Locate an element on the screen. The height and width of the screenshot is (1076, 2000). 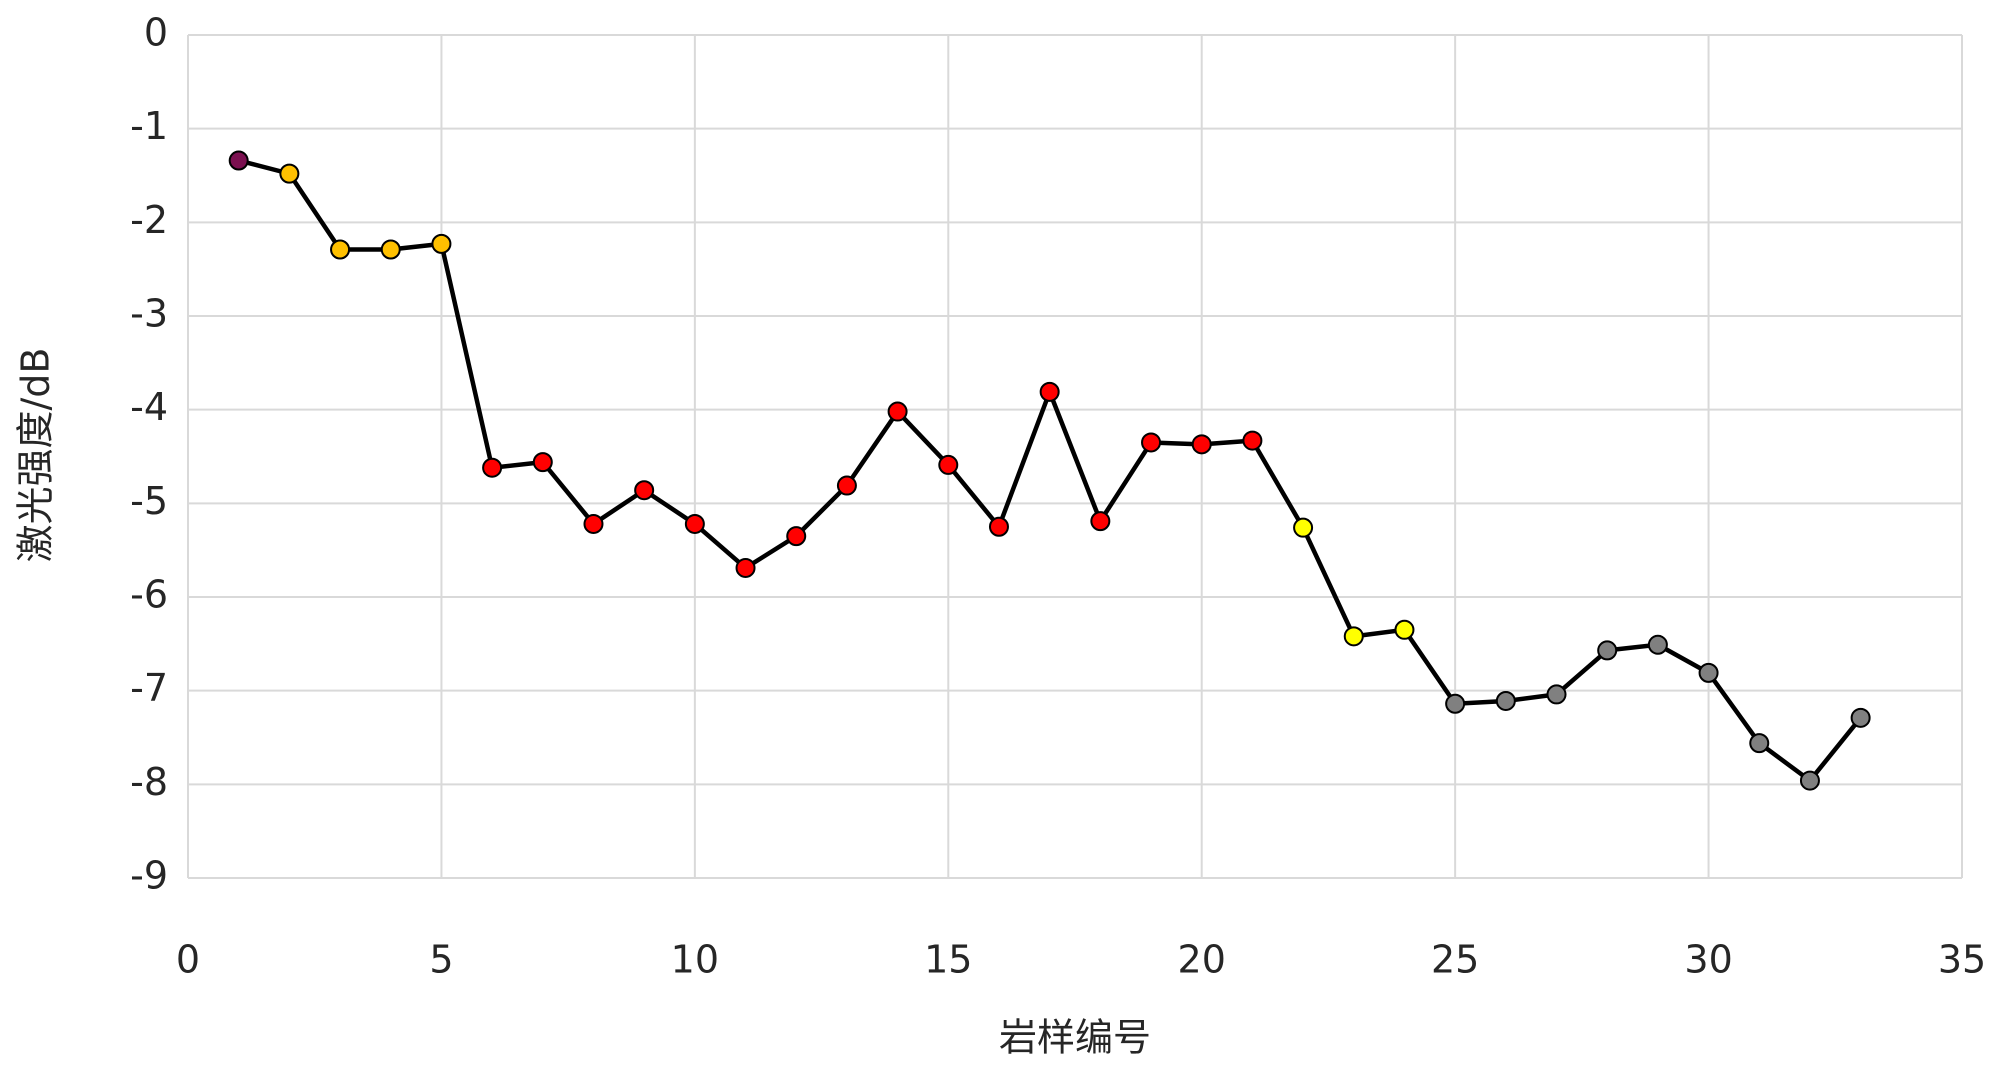
y-tick-label: 0 is located at coordinates (156, 33).